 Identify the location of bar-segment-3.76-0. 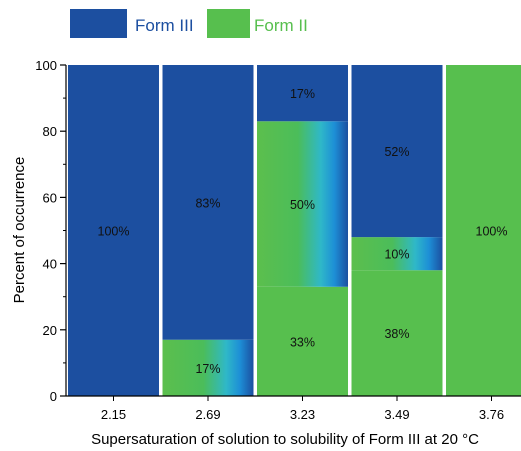
(483, 230).